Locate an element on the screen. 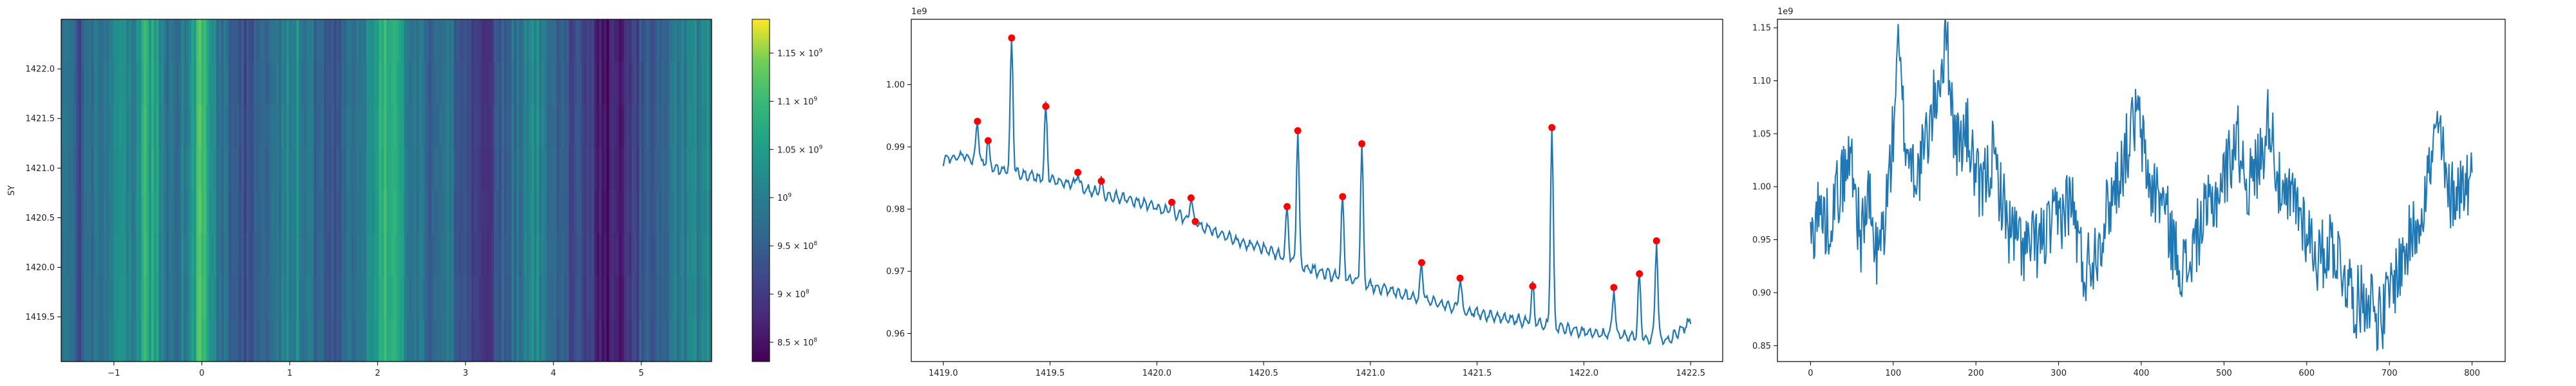 The height and width of the screenshot is (386, 2576). heatmap-x-tick-label: 0 is located at coordinates (201, 373).